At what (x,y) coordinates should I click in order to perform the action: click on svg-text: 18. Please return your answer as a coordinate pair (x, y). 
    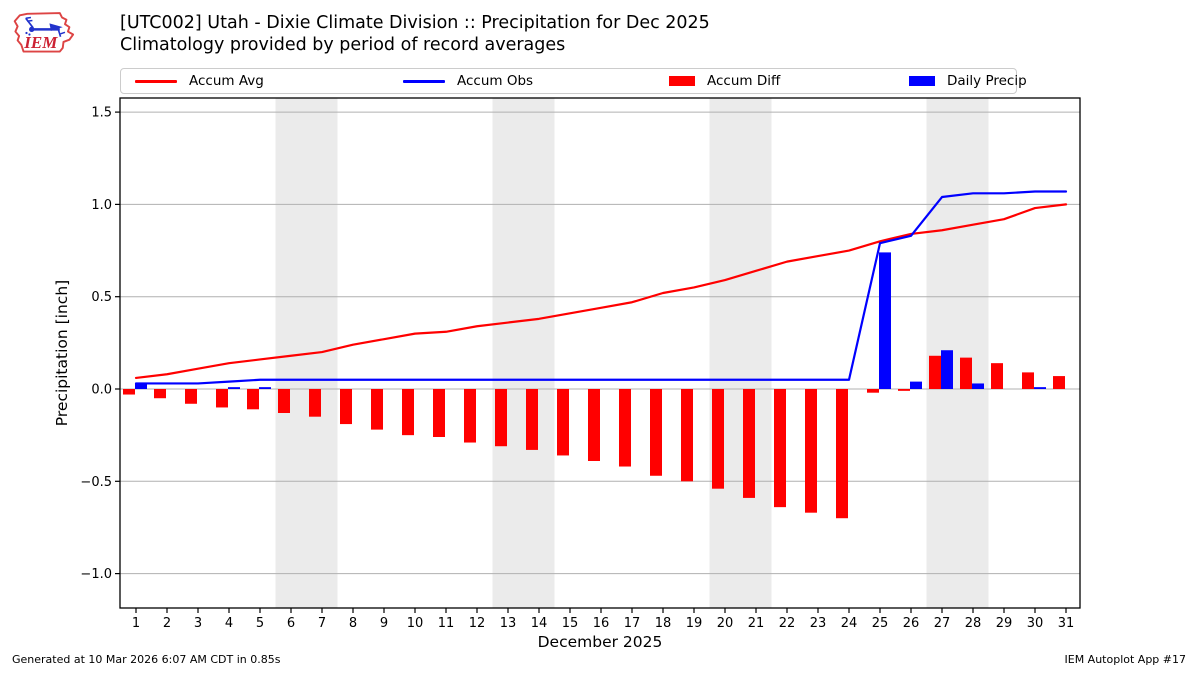
    Looking at the image, I should click on (663, 623).